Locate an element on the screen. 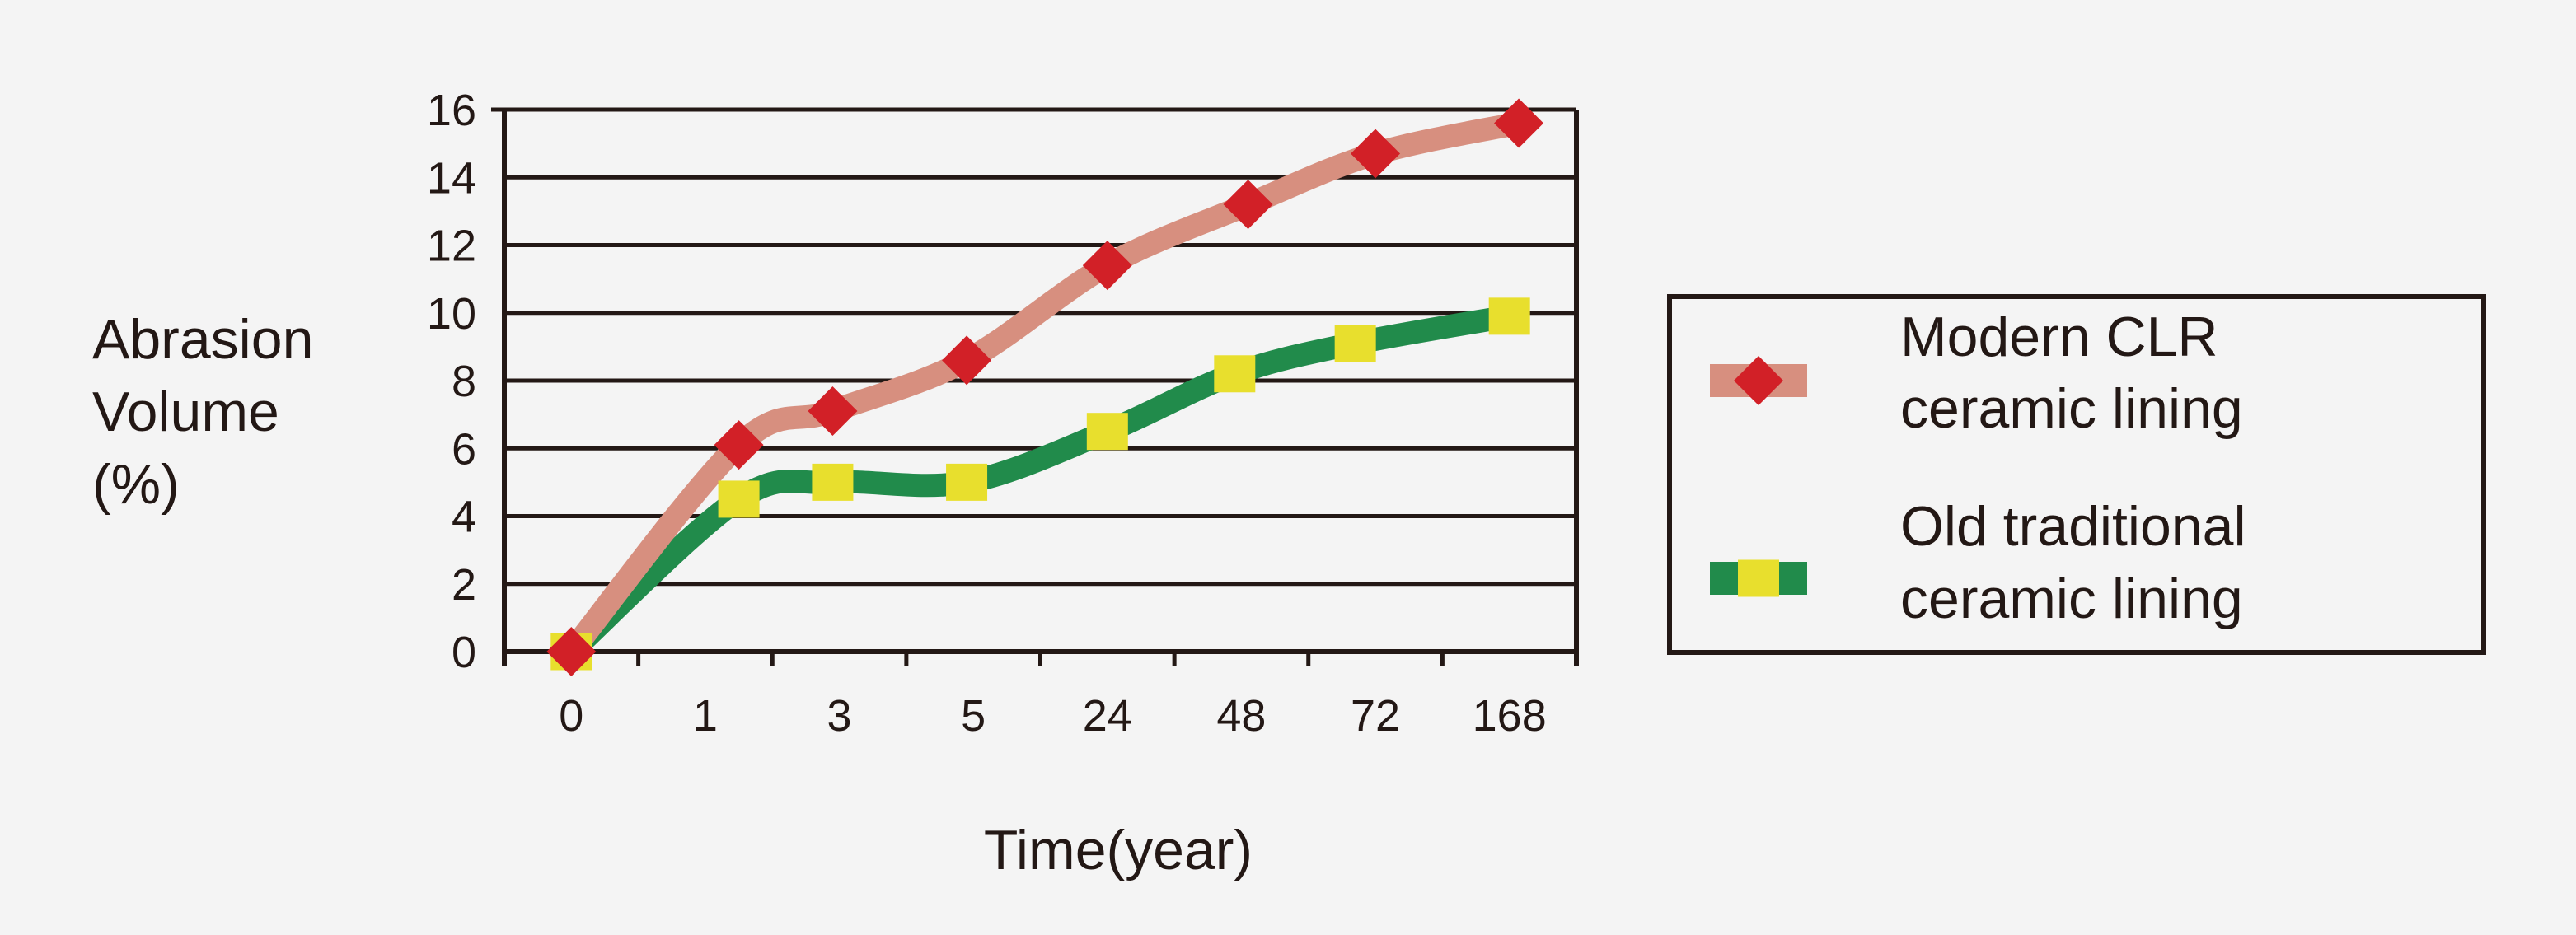 The width and height of the screenshot is (2576, 935). x-tick-label: 0 is located at coordinates (571, 716).